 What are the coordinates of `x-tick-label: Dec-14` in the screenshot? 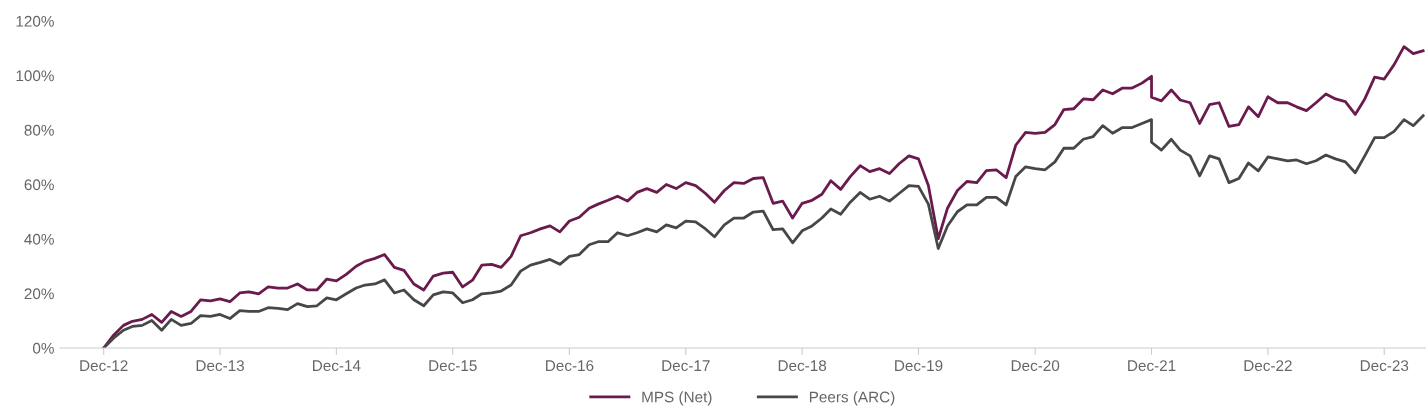 It's located at (337, 366).